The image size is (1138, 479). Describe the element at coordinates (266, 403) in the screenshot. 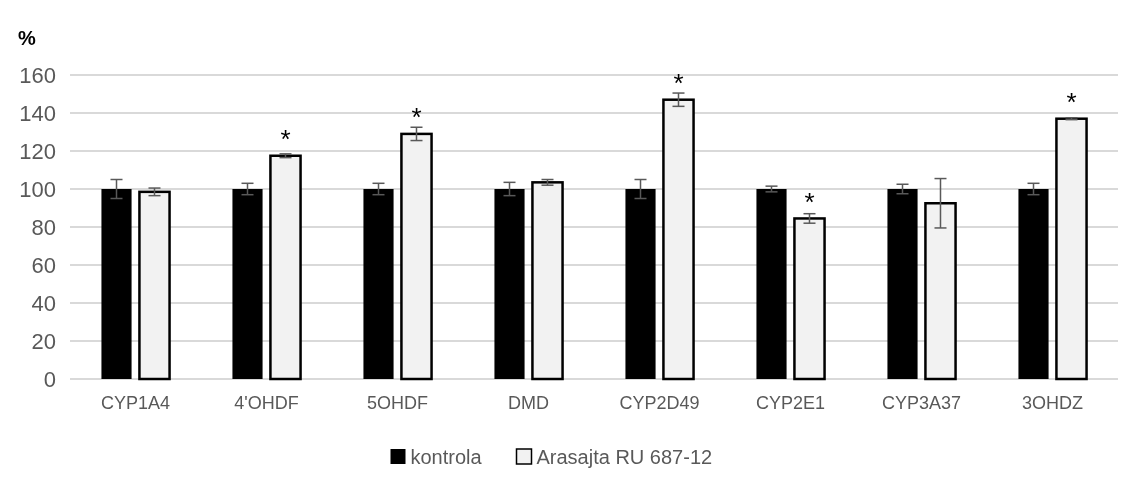

I see `x-tick-label: 4'OHDF` at that location.